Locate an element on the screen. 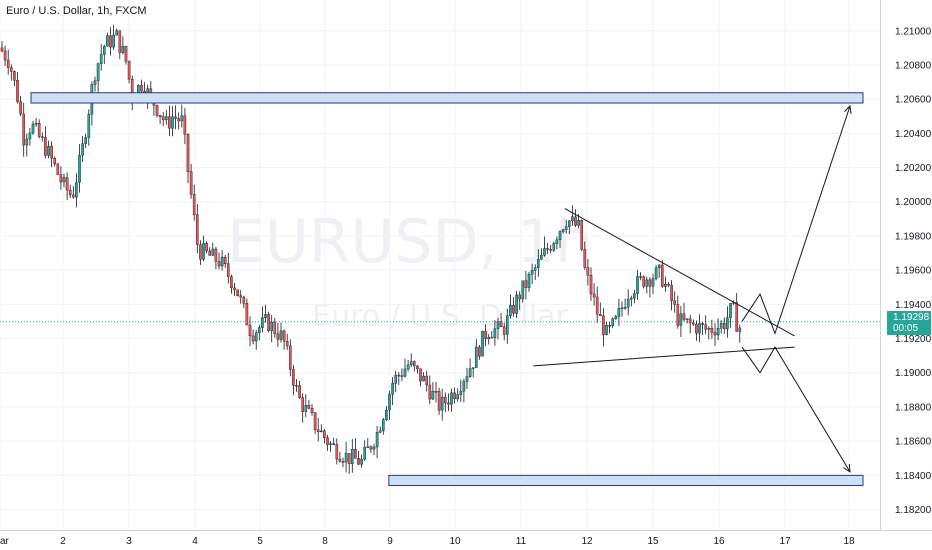 Image resolution: width=932 pixels, height=550 pixels. time-tick-label: 2 is located at coordinates (63, 541).